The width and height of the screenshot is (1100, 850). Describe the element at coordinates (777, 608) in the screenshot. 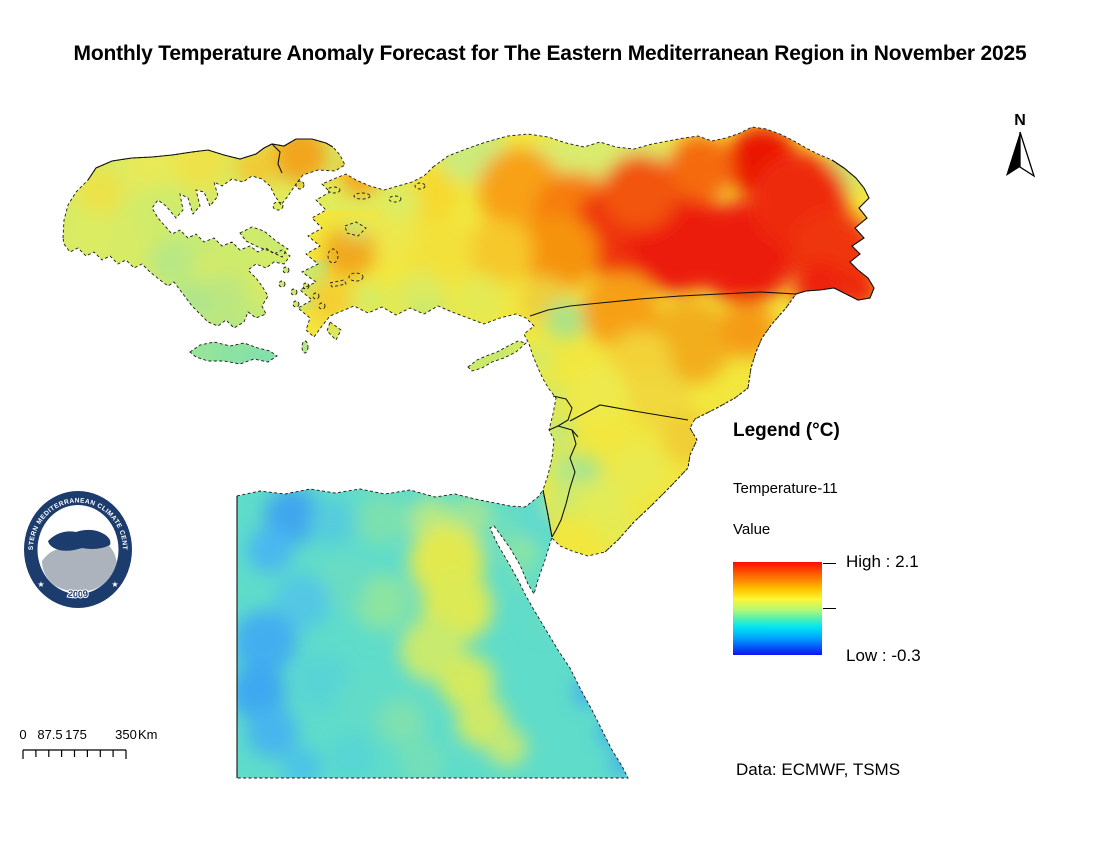

I see `legend-color-ramp` at that location.